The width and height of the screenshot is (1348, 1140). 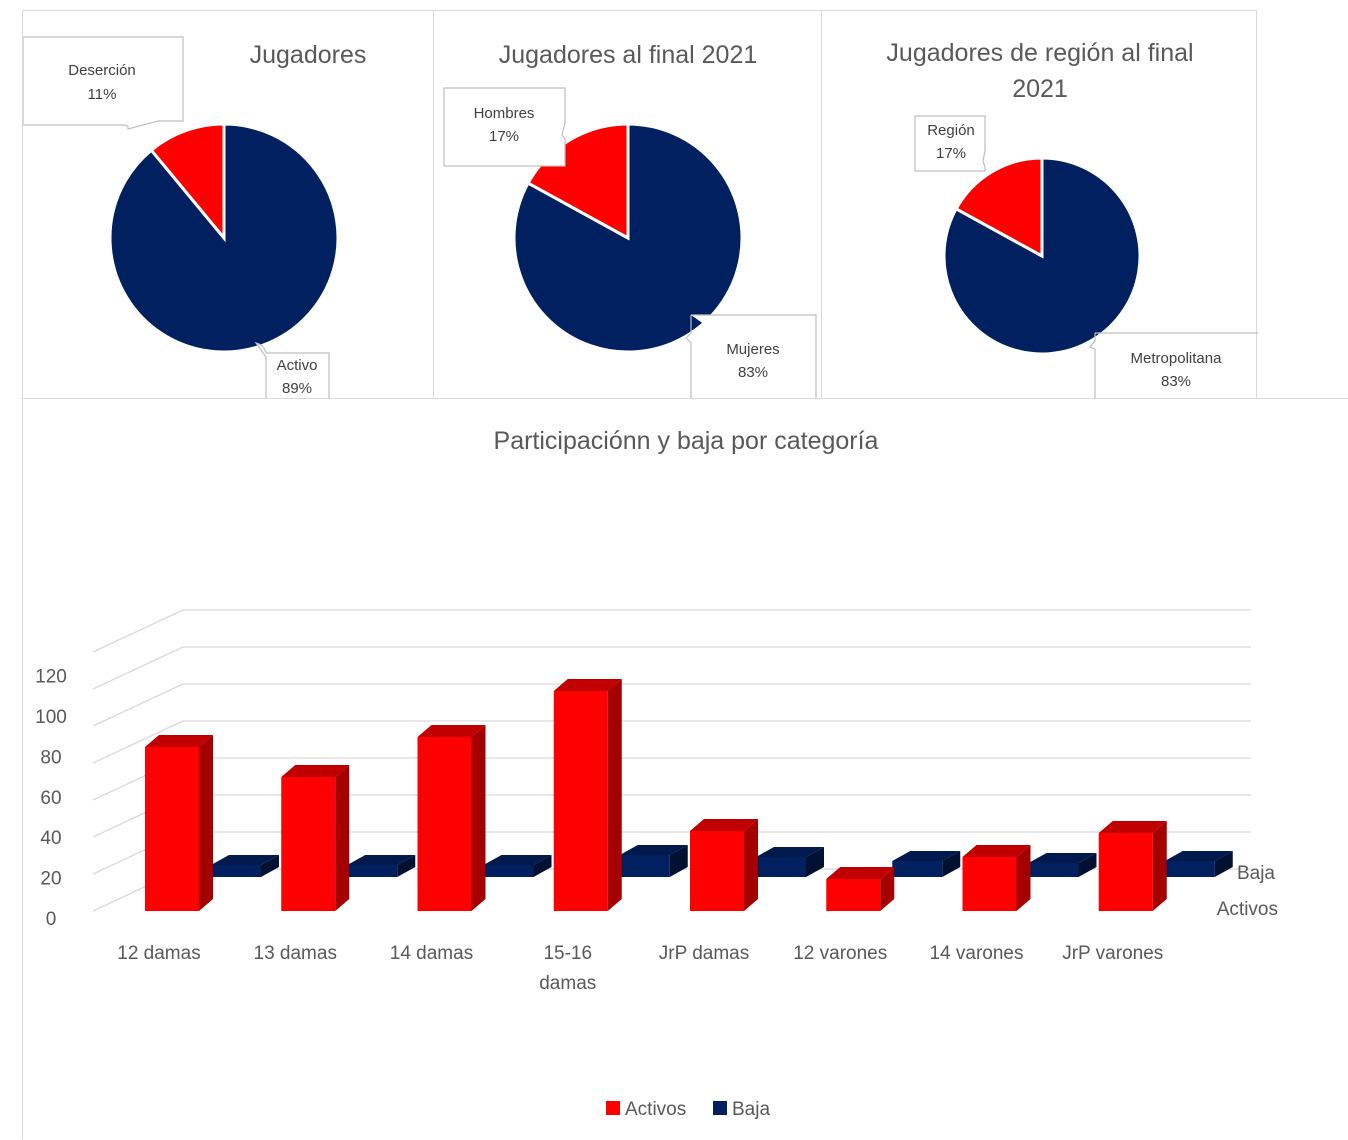 What do you see at coordinates (655, 1109) in the screenshot?
I see `legend-label-activos: Activos` at bounding box center [655, 1109].